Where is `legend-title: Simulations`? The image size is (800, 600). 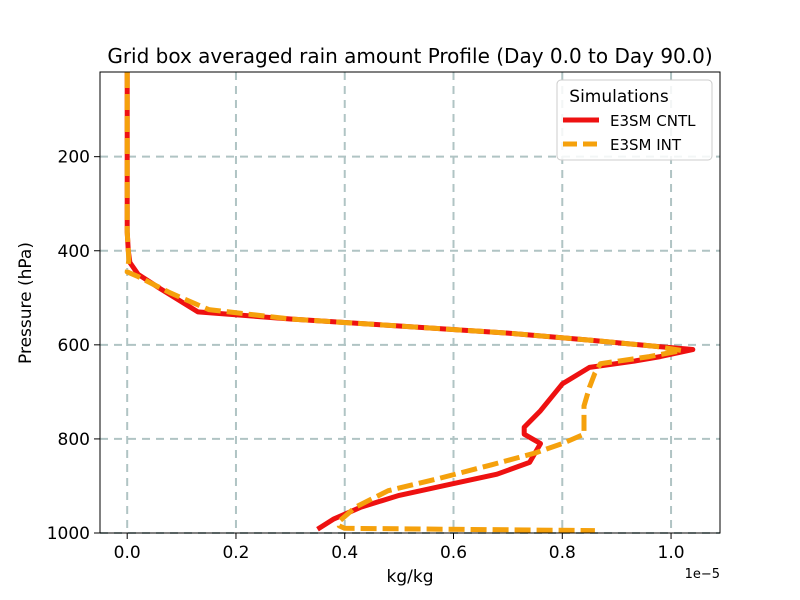 legend-title: Simulations is located at coordinates (619, 97).